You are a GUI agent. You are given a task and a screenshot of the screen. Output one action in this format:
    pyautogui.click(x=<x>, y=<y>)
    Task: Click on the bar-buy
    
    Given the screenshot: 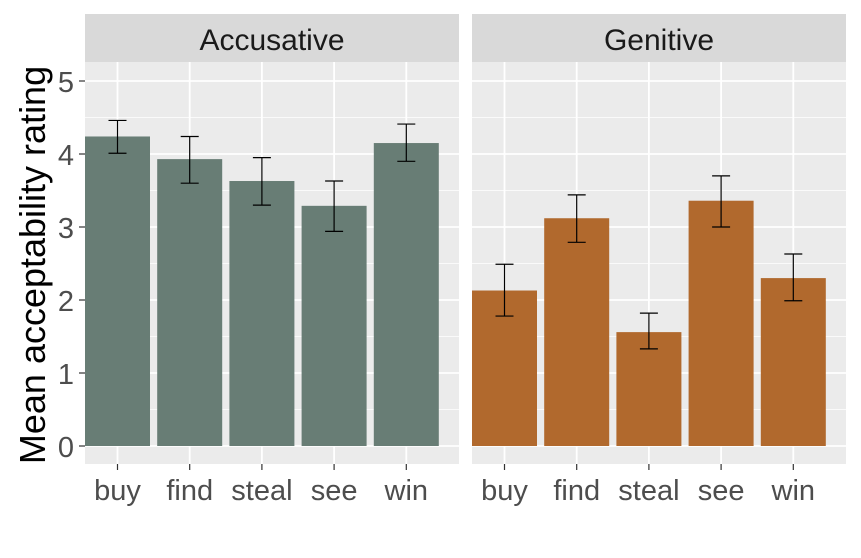 What is the action you would take?
    pyautogui.click(x=117, y=291)
    